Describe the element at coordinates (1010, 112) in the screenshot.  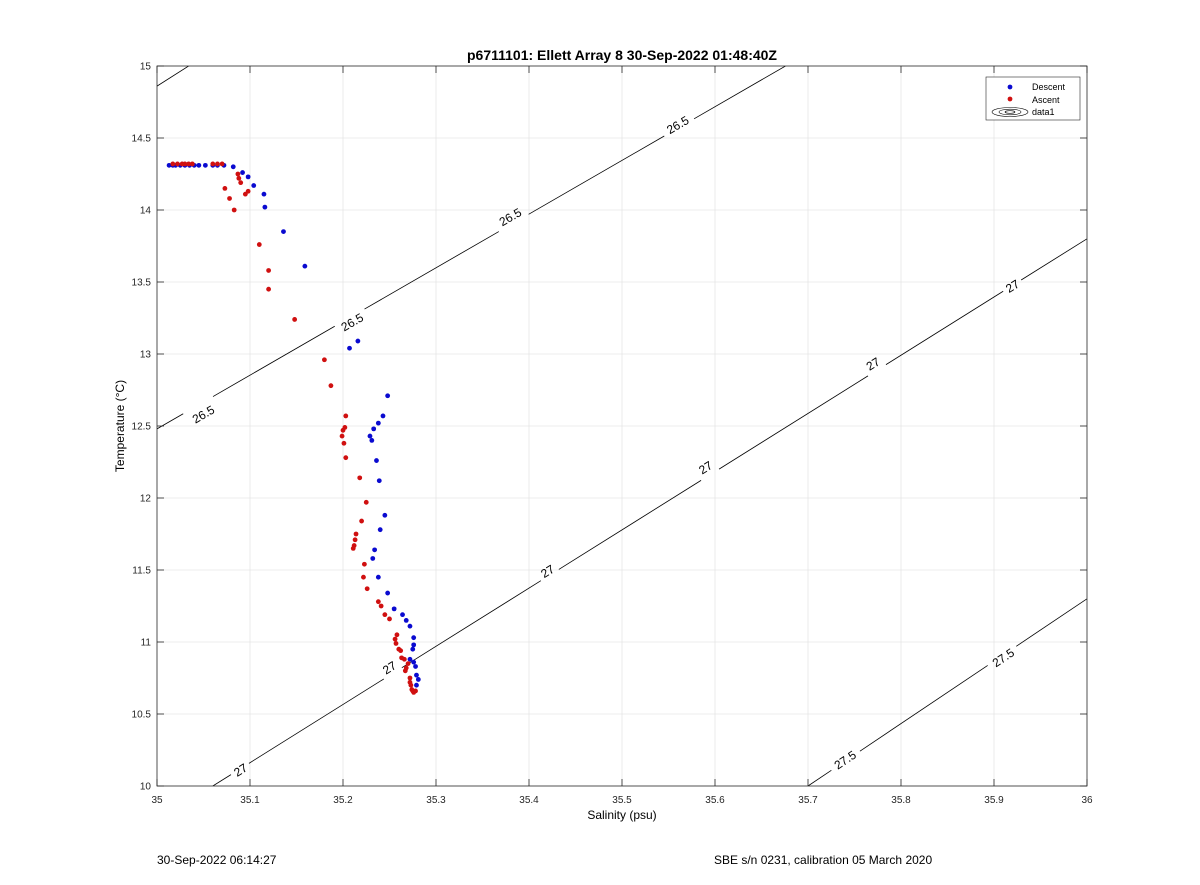
I see `legend-contour-marker` at that location.